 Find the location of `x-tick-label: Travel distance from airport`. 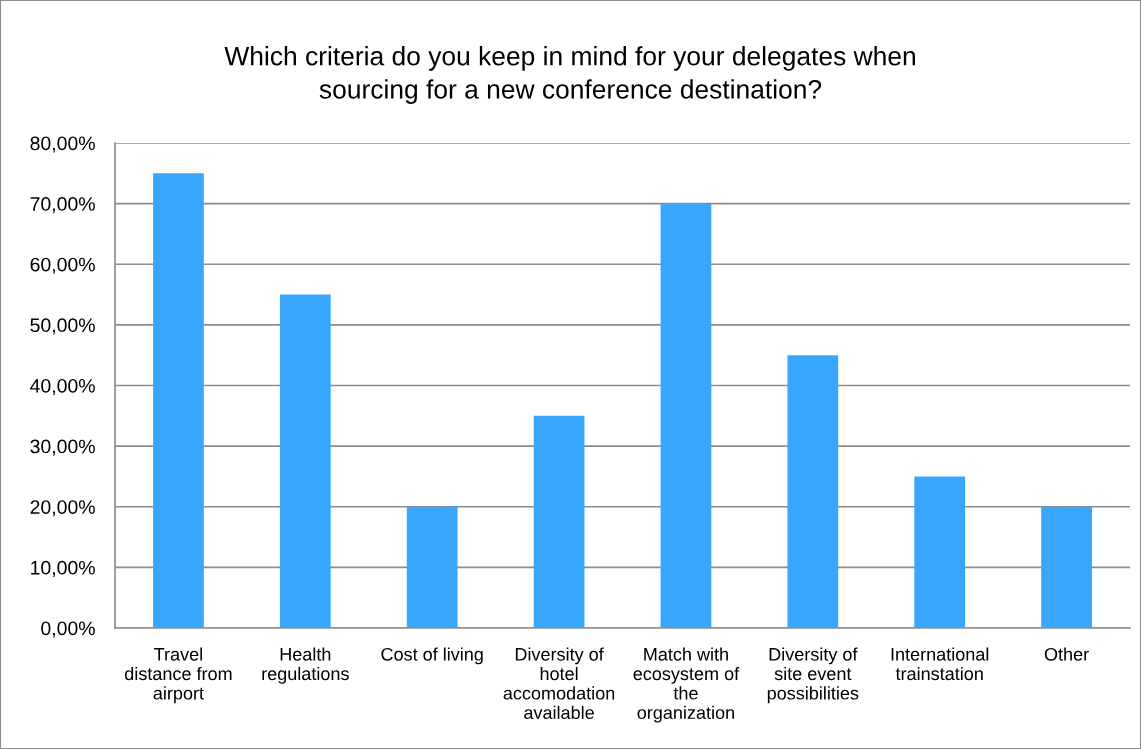

x-tick-label: Travel distance from airport is located at coordinates (178, 675).